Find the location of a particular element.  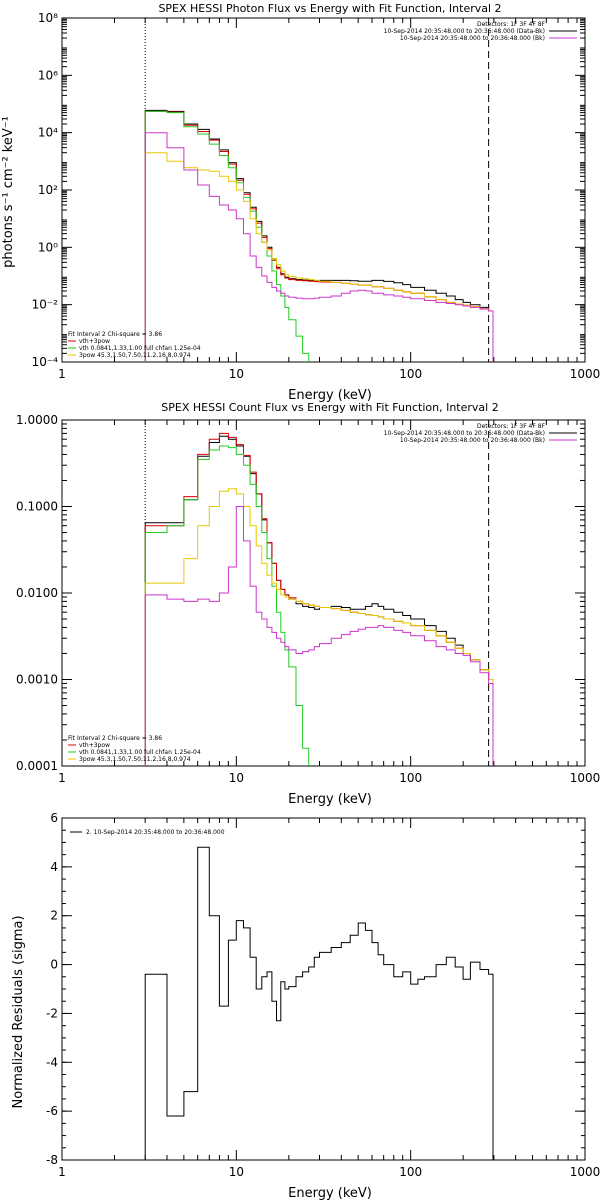

y-tick-label: 10⁸ is located at coordinates (48, 18).